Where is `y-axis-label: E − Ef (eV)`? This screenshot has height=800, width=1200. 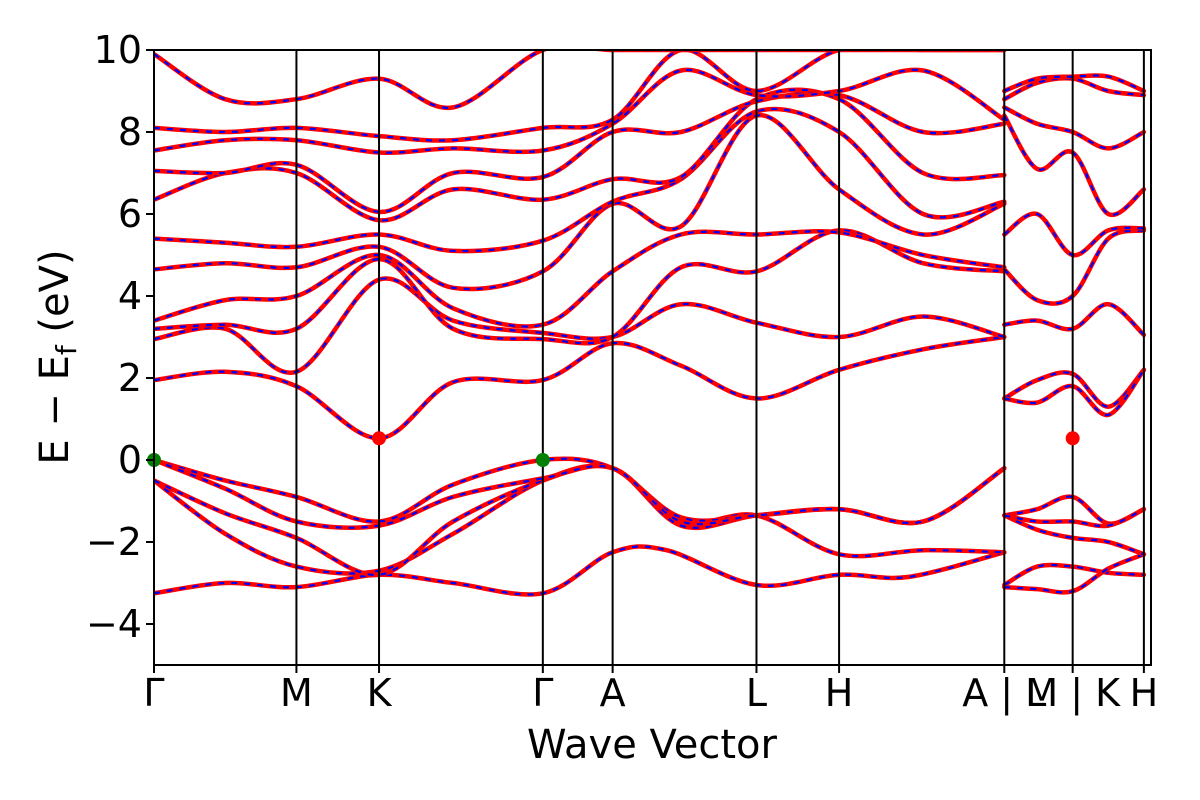 y-axis-label: E − Ef (eV) is located at coordinates (57, 356).